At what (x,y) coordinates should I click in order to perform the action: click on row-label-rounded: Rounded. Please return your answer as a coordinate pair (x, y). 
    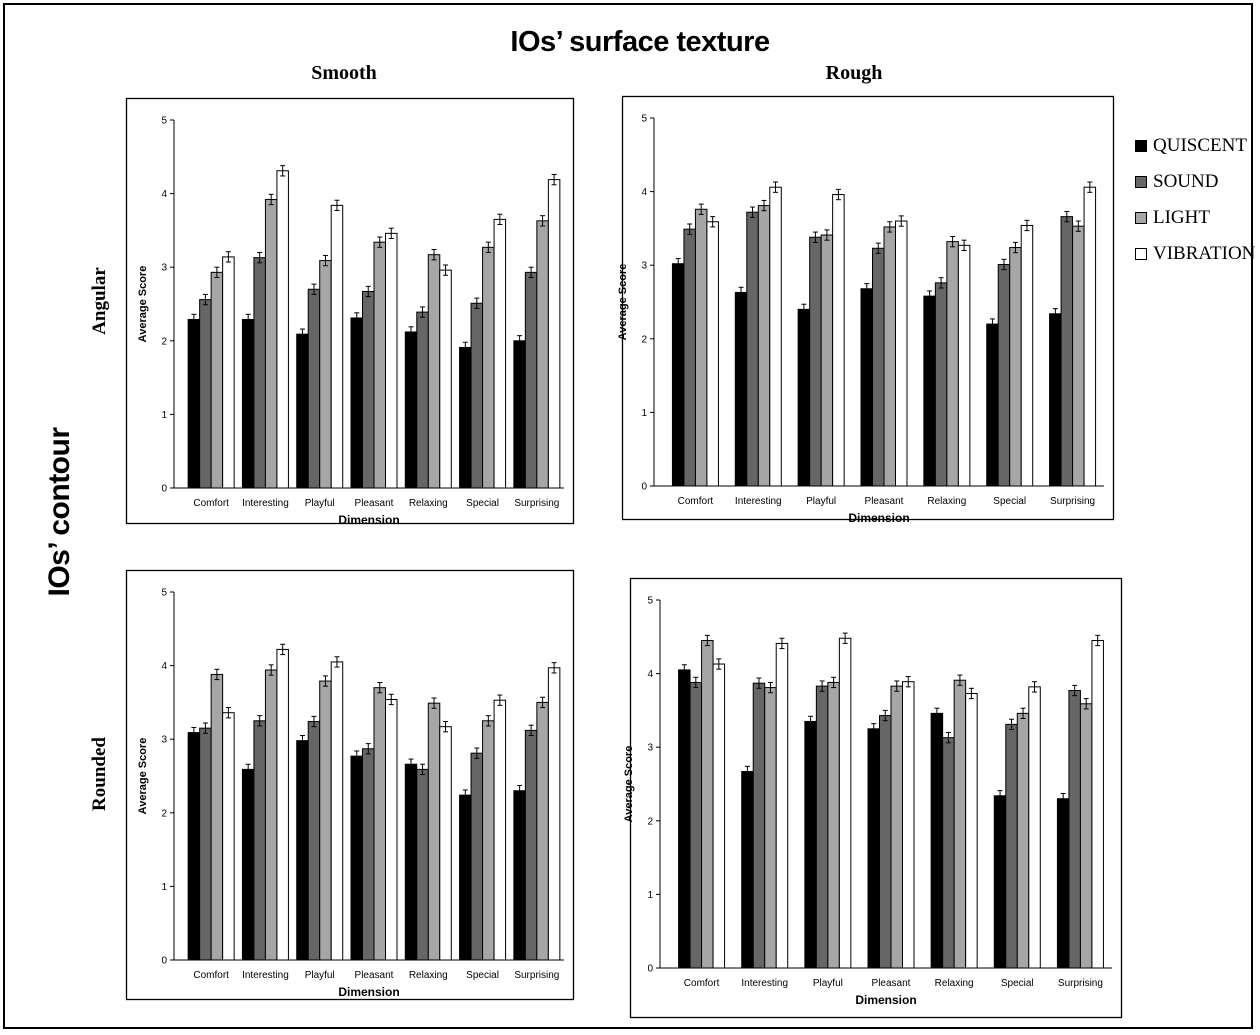
    Looking at the image, I should click on (99, 774).